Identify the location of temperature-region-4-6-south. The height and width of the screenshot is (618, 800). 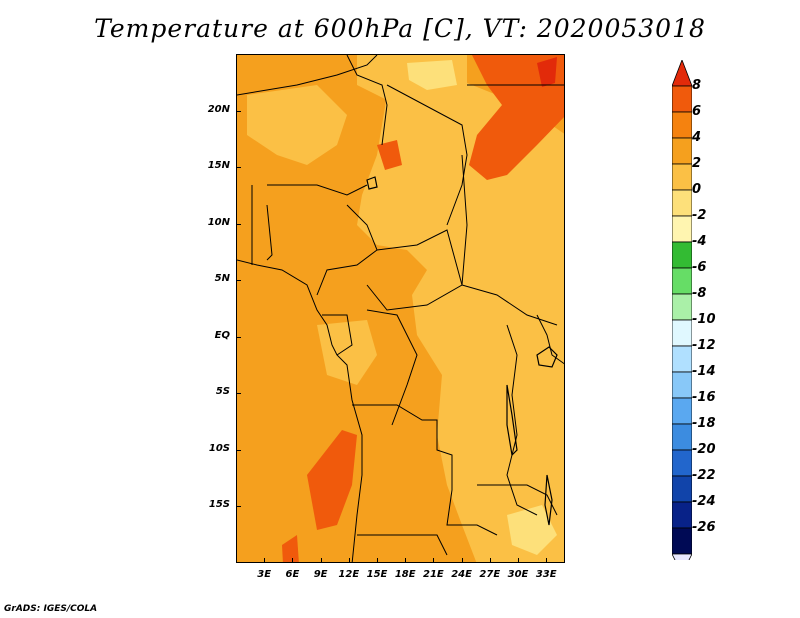
(290, 548).